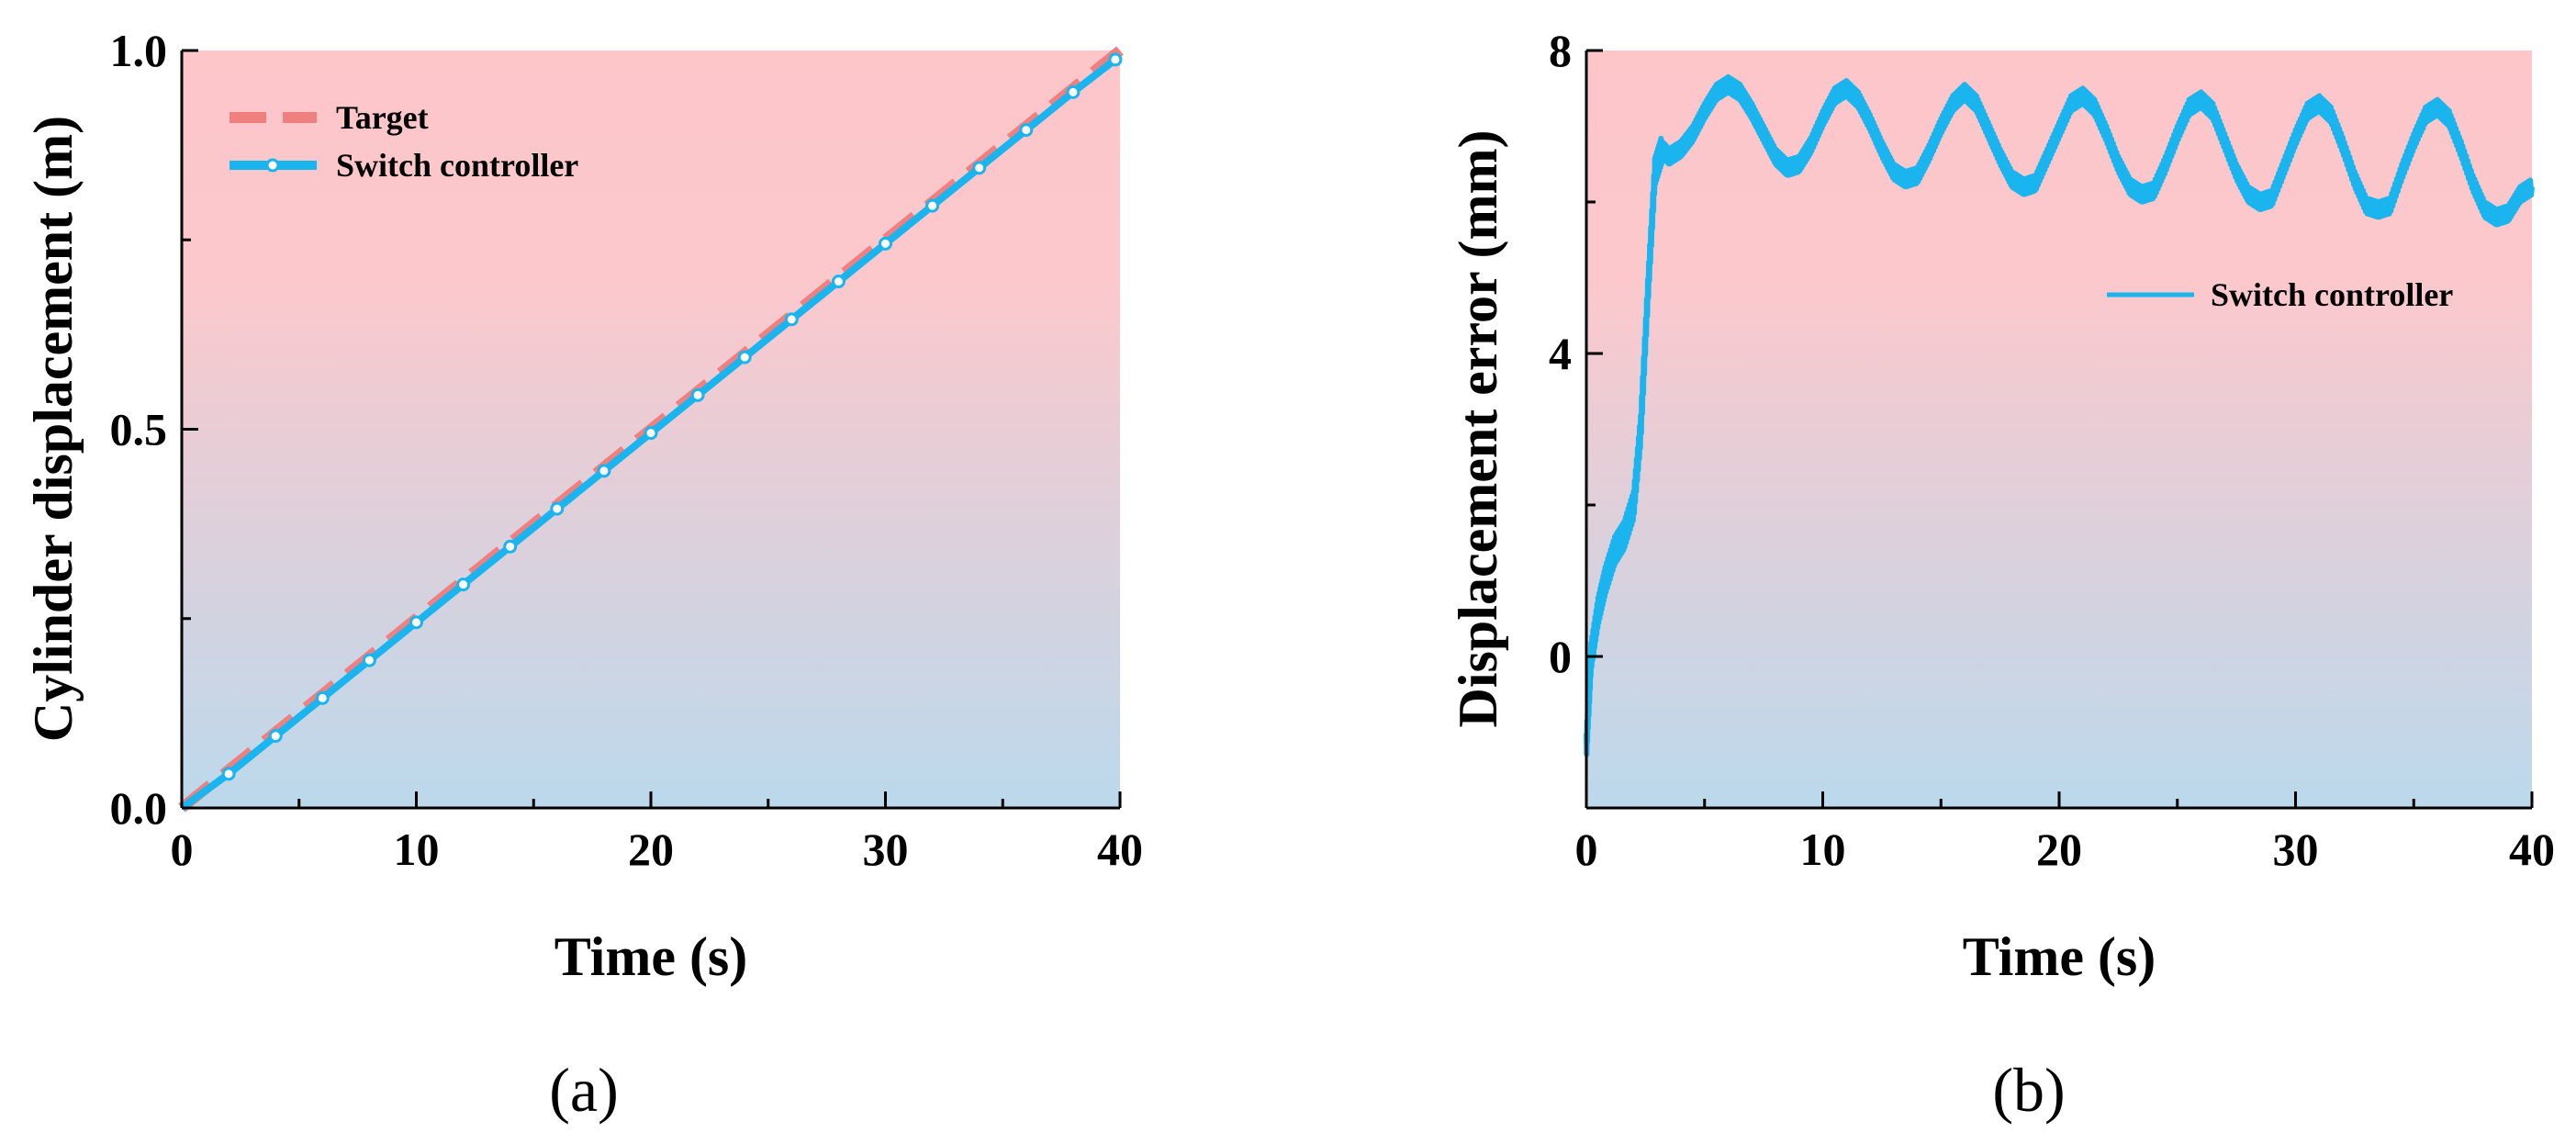  Describe the element at coordinates (2059, 850) in the screenshot. I see `x-tick-label-1-2: 20` at that location.